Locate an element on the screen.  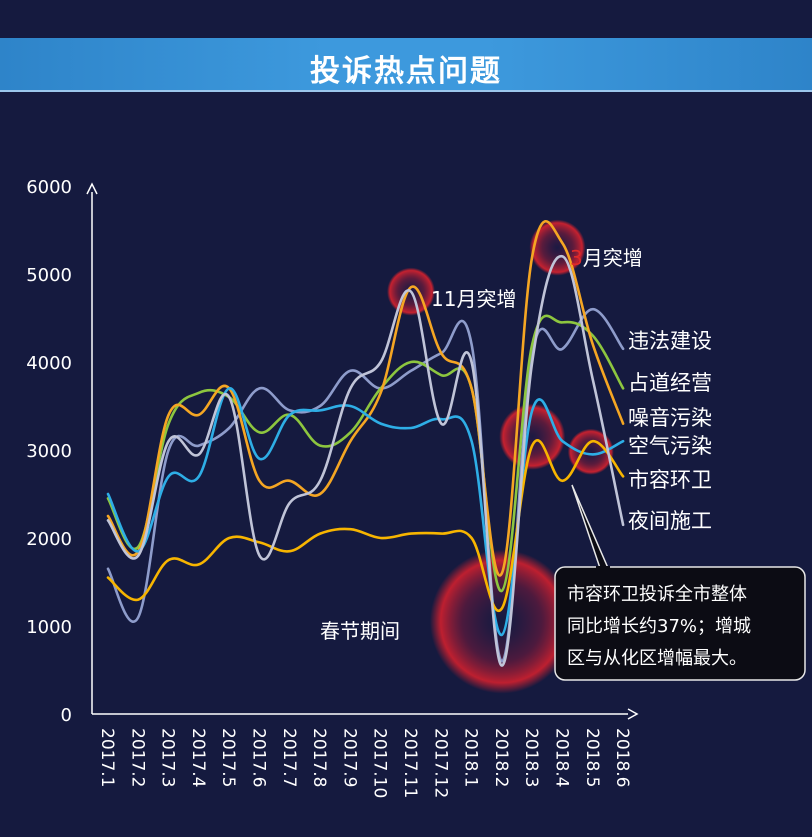
x-tick-label: 2017.4 is located at coordinates (198, 757).